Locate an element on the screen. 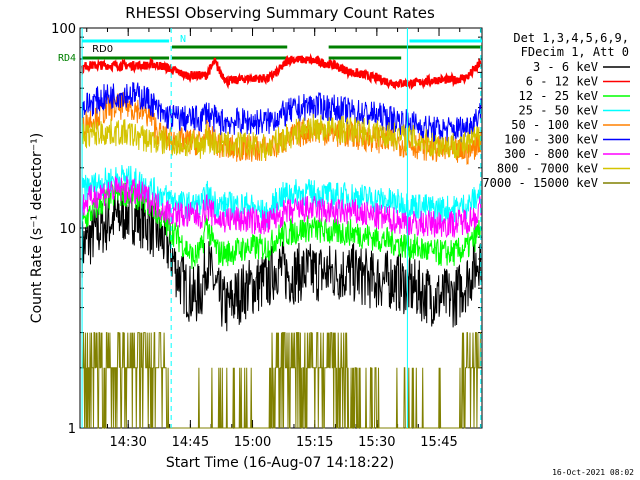 The image size is (640, 480). legend-label: 100 - 300 keV is located at coordinates (551, 140).